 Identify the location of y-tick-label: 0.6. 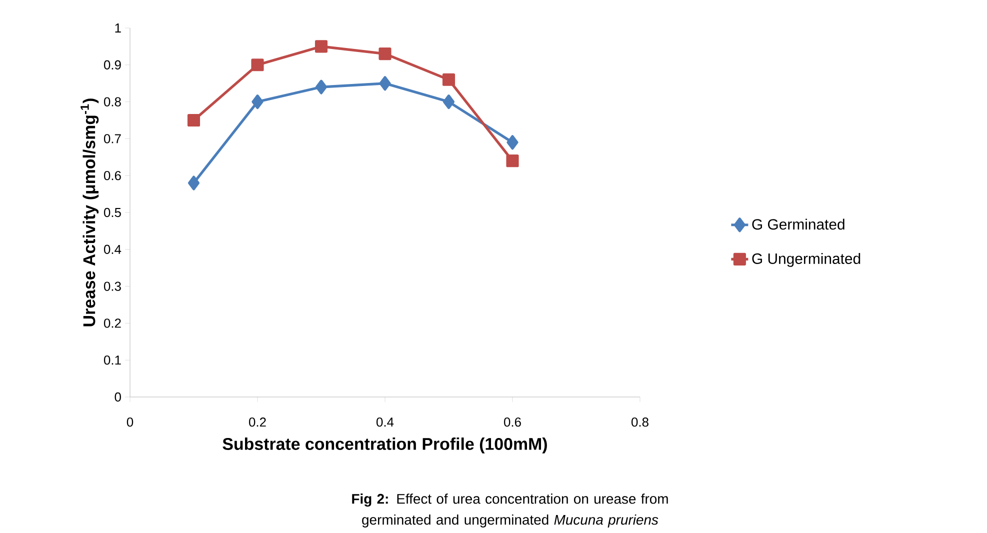
(112, 175).